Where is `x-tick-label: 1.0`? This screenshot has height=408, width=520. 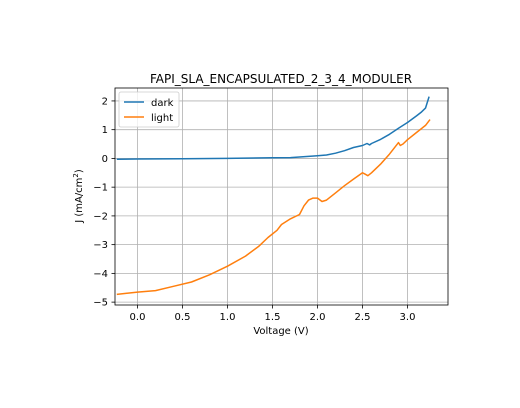
x-tick-label: 1.0 is located at coordinates (228, 317).